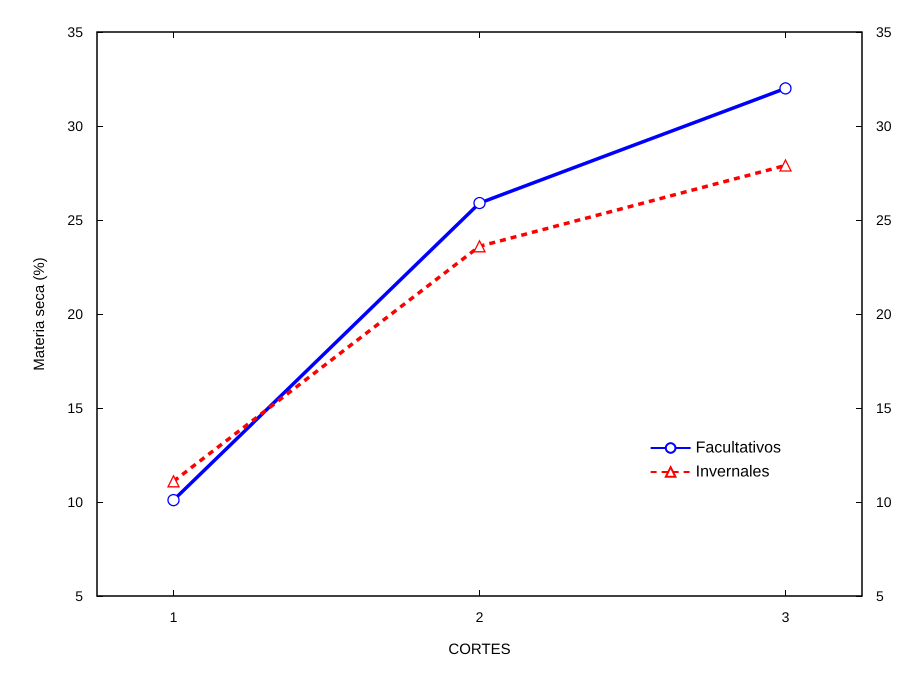 This screenshot has height=678, width=904. I want to click on y2-tick-label: 30, so click(884, 126).